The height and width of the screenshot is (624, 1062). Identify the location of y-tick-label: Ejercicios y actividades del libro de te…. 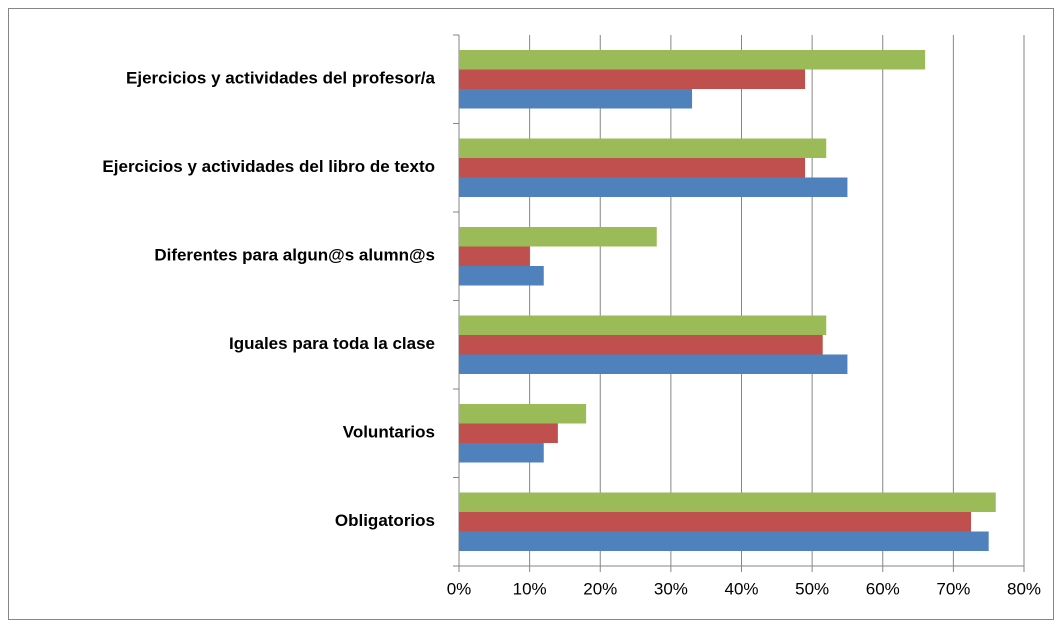
(268, 166).